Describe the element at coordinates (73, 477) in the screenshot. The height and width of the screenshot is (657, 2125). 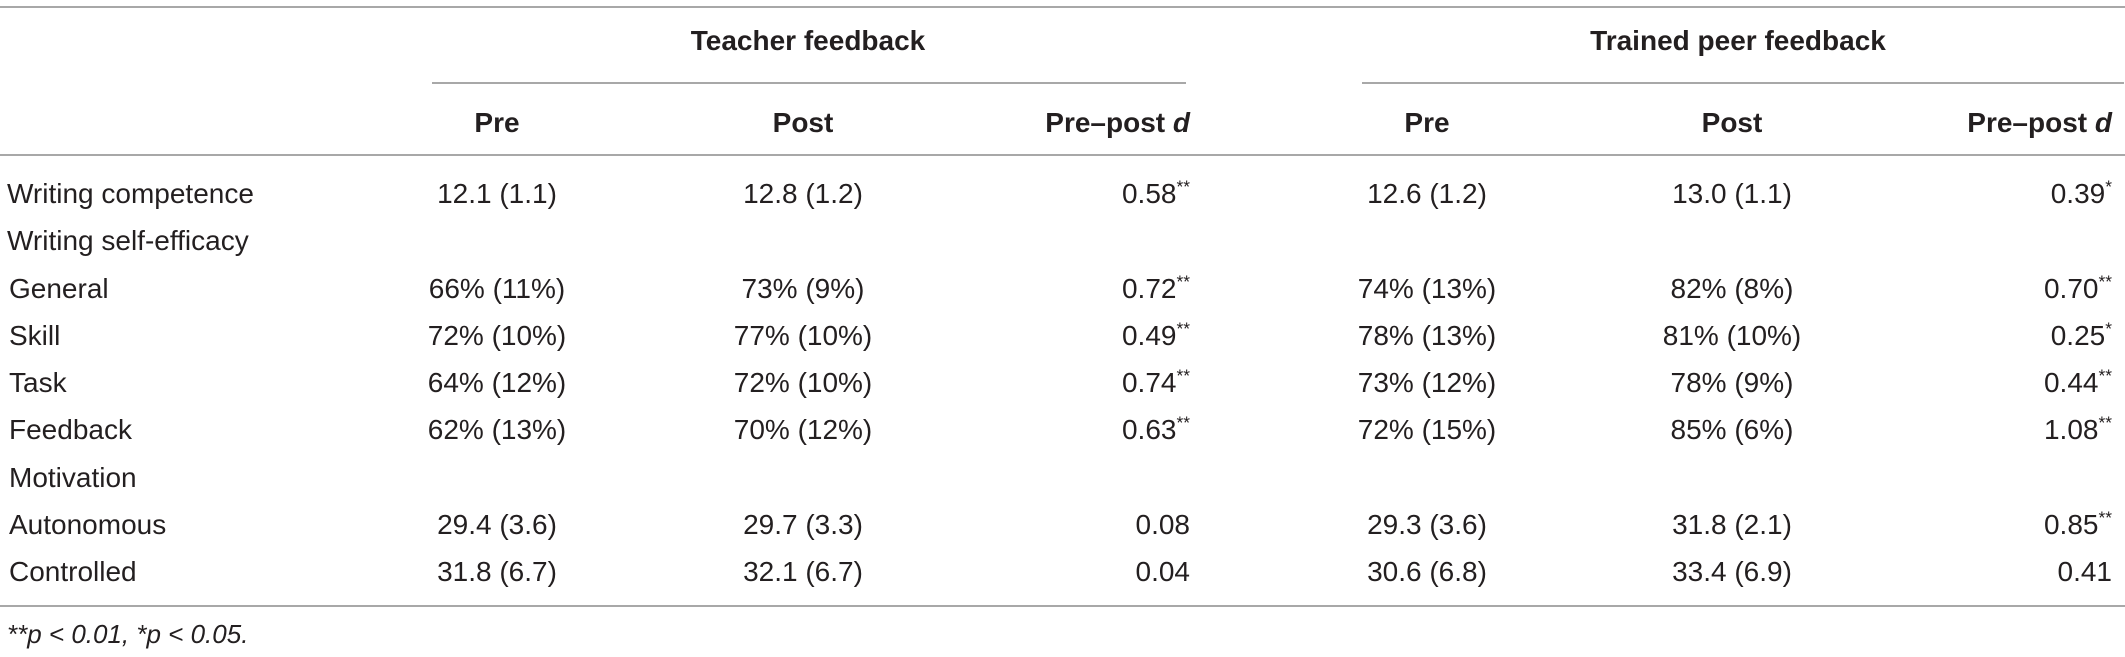
I see `row-label: Motivation` at that location.